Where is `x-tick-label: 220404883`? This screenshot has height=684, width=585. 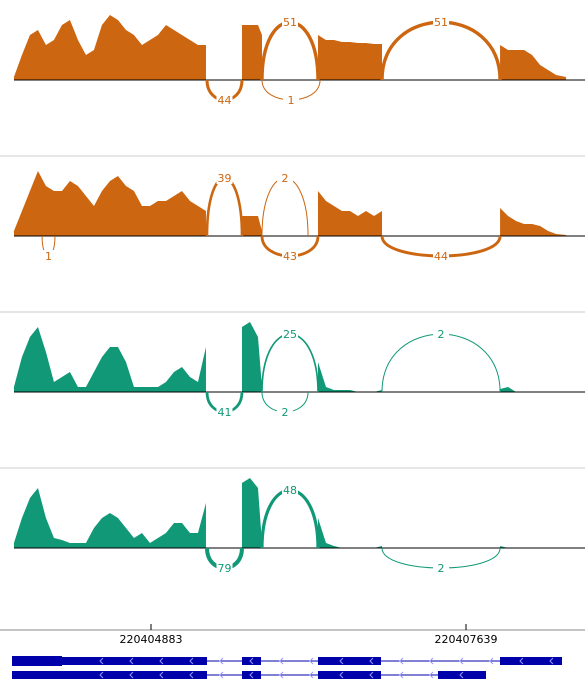 x-tick-label: 220404883 is located at coordinates (150, 639).